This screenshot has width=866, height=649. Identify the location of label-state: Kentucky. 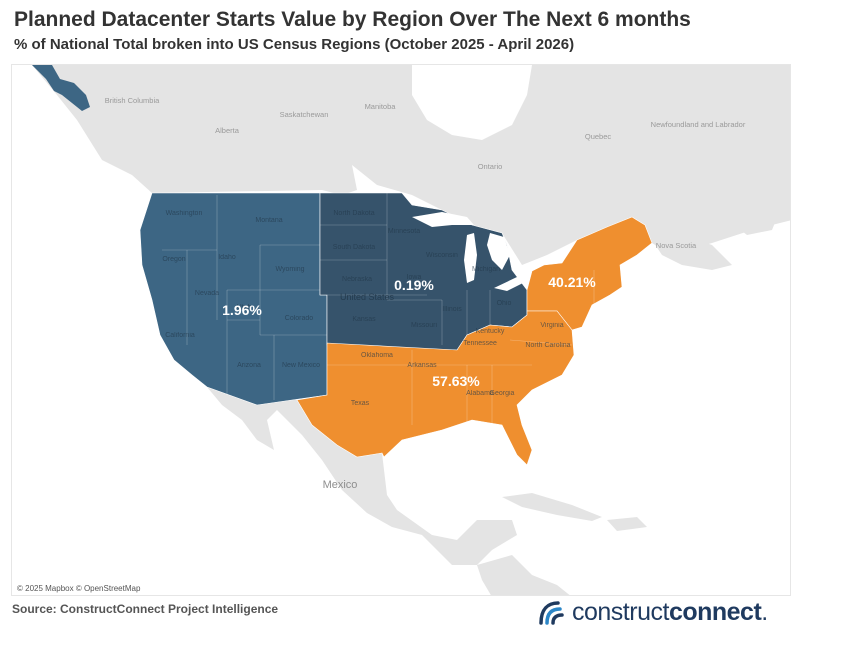
(490, 331).